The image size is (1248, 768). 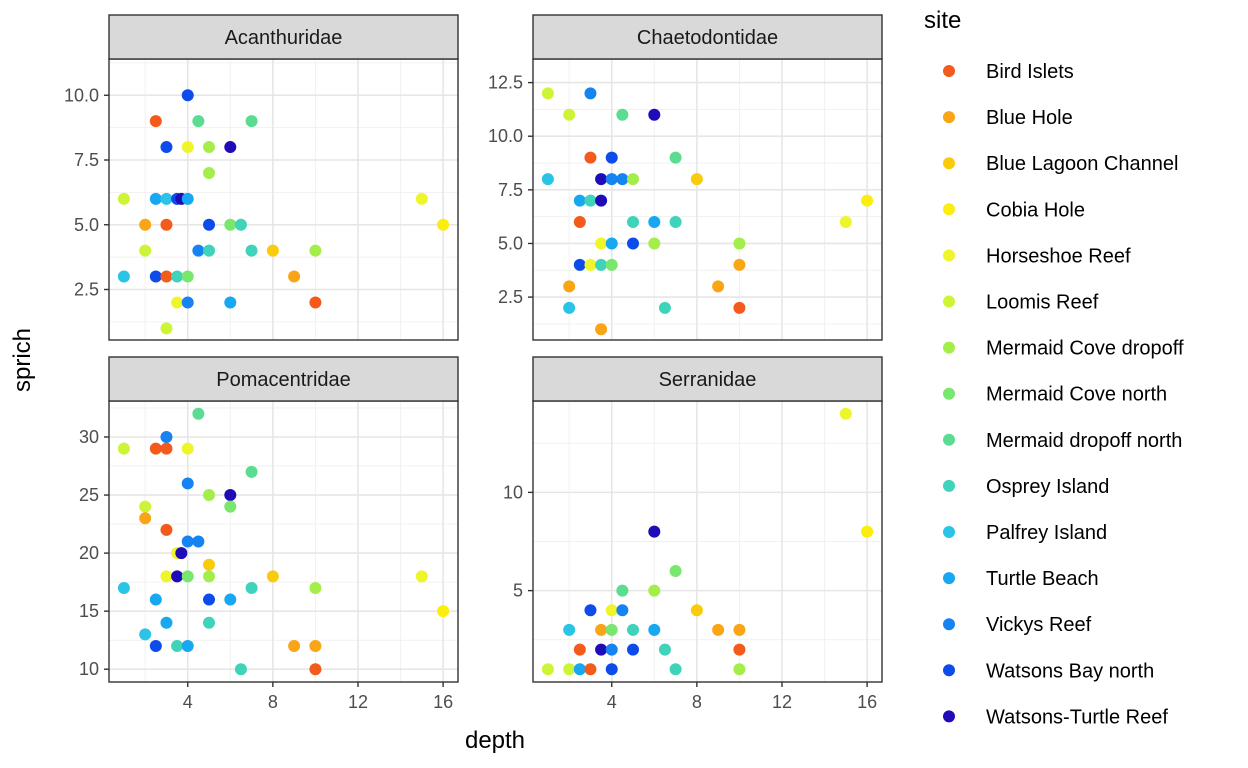 What do you see at coordinates (697, 702) in the screenshot?
I see `x-tick-label: 8` at bounding box center [697, 702].